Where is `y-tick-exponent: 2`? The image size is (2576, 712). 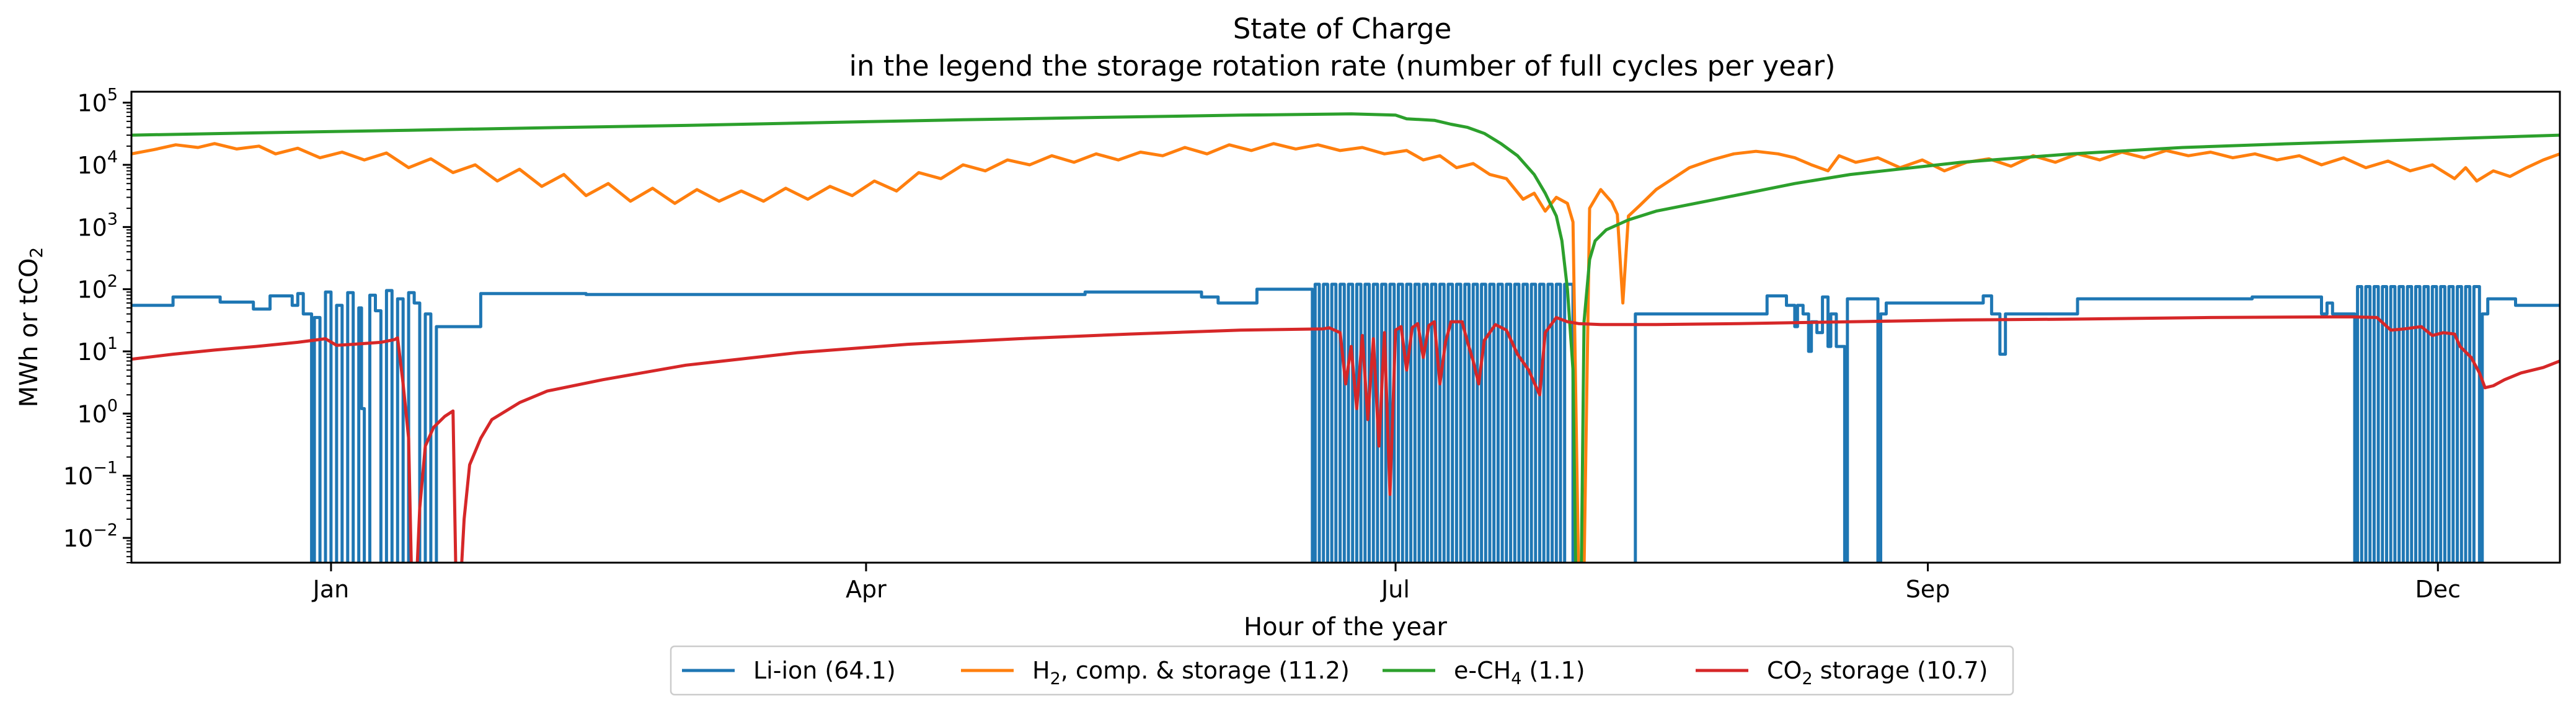 y-tick-exponent: 2 is located at coordinates (112, 281).